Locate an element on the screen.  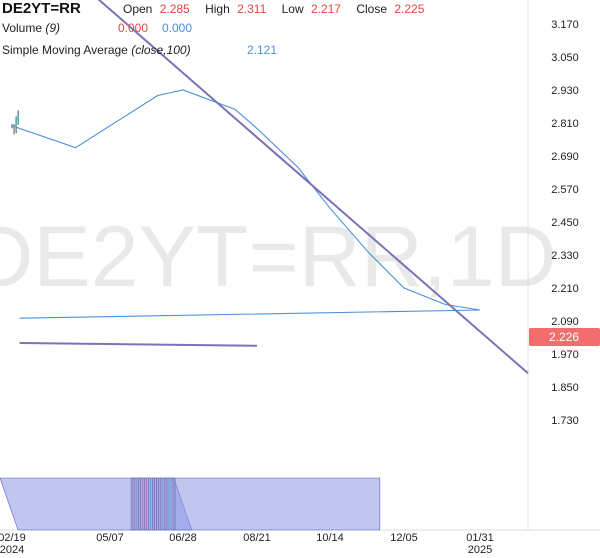
last-price-tag-bg is located at coordinates (564, 337).